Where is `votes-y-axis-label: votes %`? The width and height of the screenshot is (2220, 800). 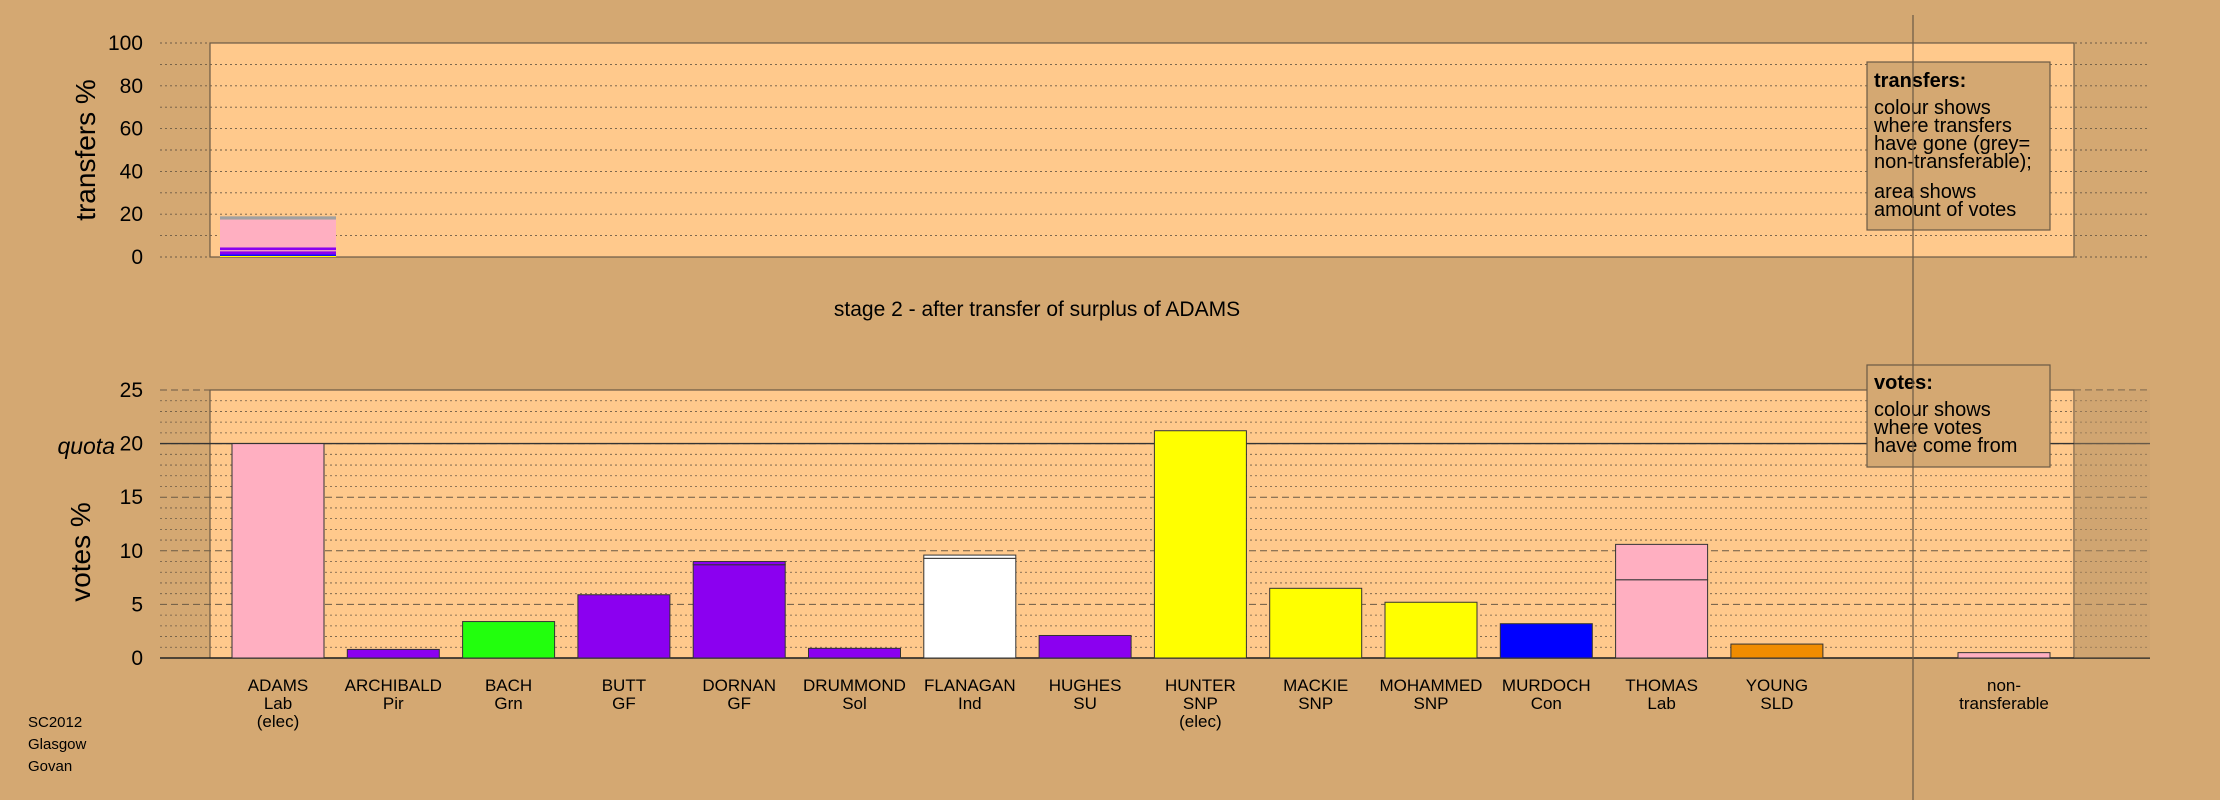
votes-y-axis-label: votes % is located at coordinates (80, 552).